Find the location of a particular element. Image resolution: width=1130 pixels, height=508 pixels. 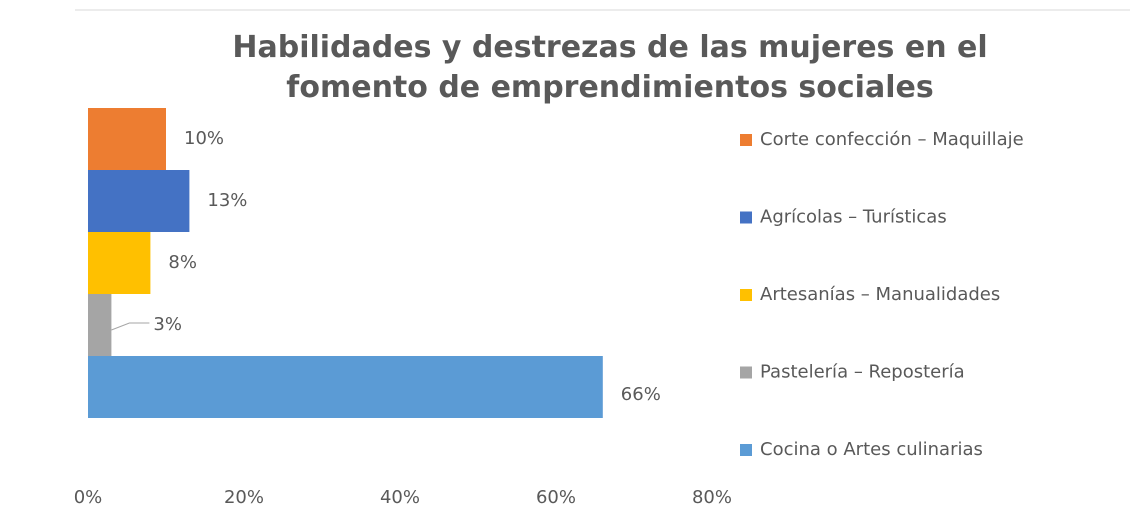

legend-label: Artesanías – Manualidades is located at coordinates (880, 294).